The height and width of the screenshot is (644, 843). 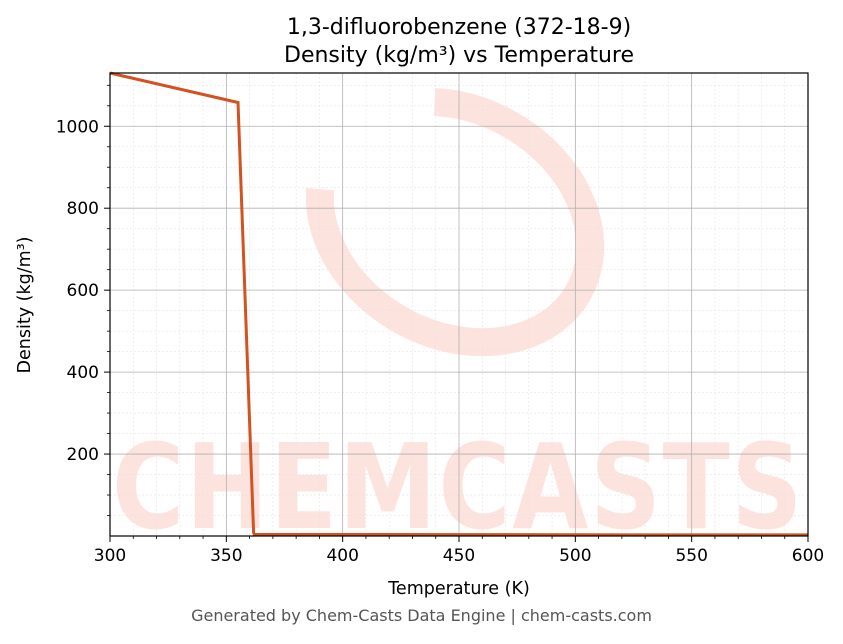 I want to click on y-tick-label: 400, so click(x=83, y=373).